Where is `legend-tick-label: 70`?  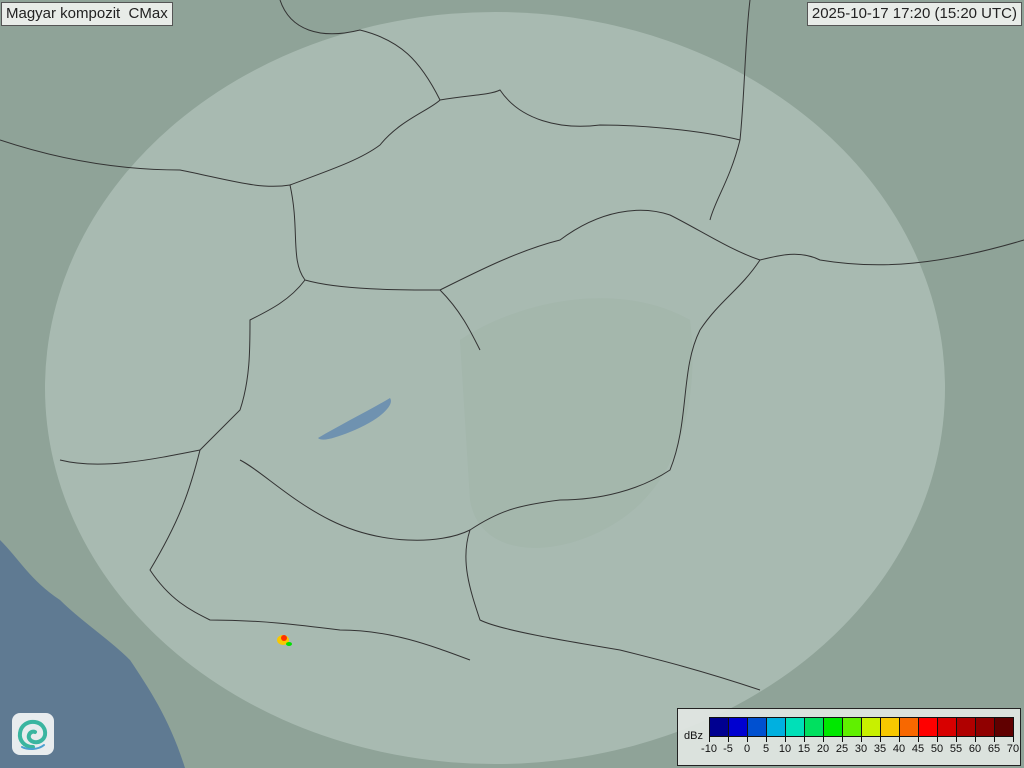 legend-tick-label: 70 is located at coordinates (1011, 746).